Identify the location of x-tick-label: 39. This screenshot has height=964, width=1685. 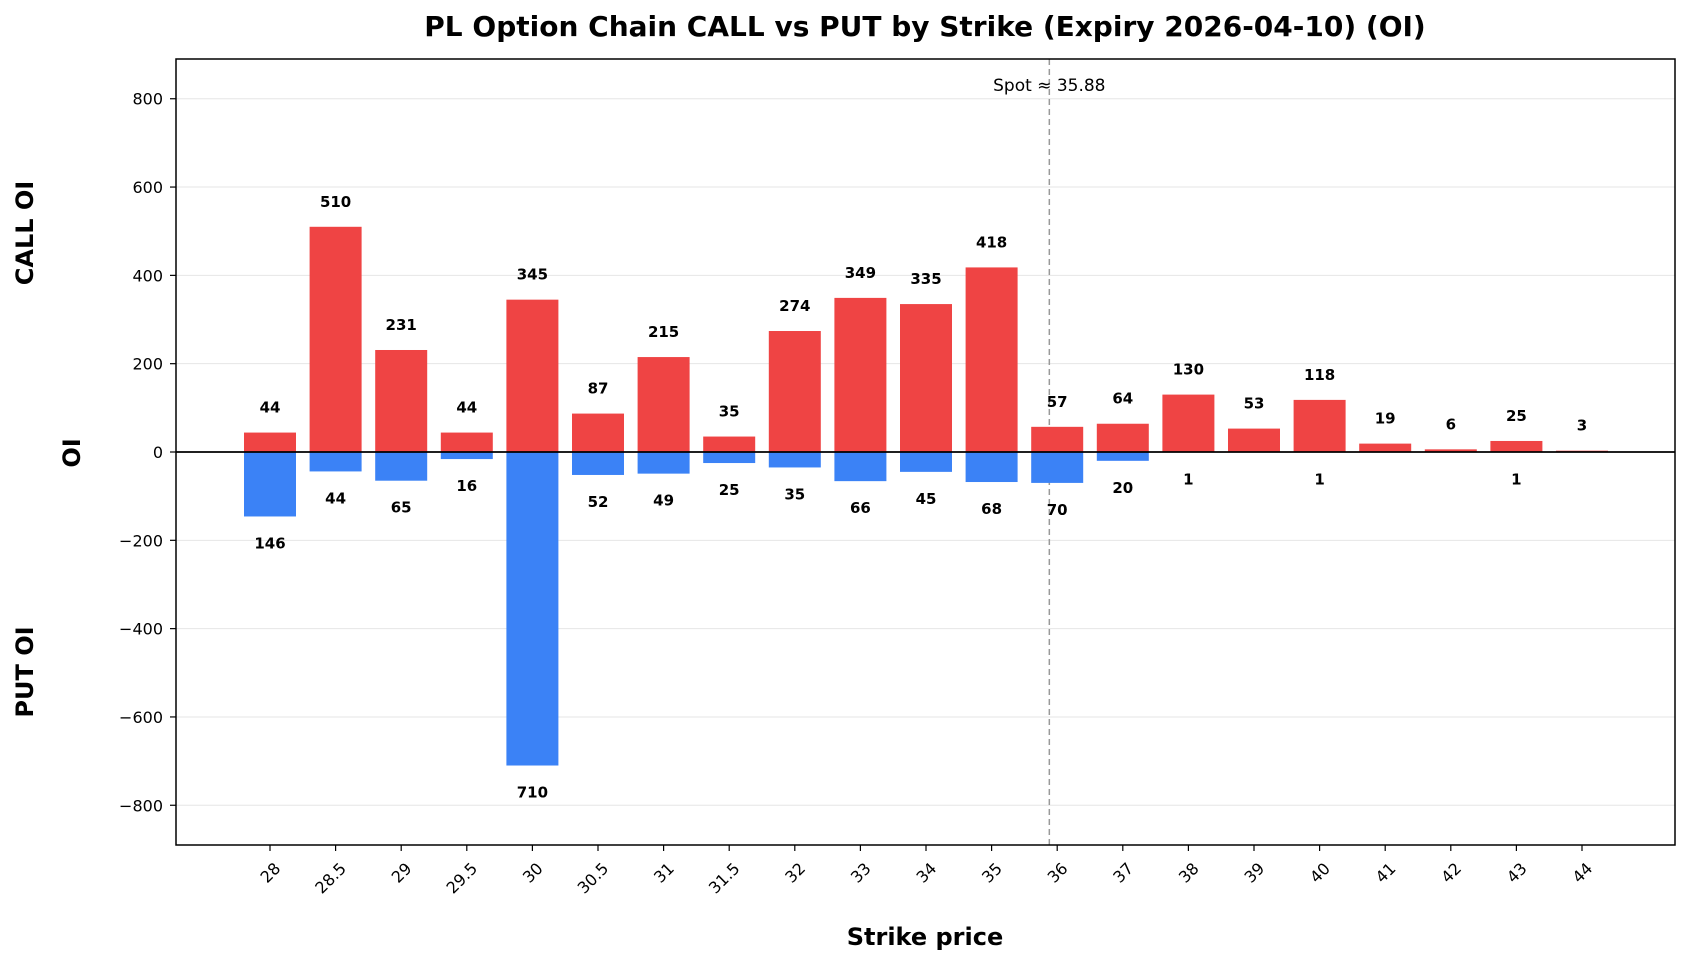
(1254, 873).